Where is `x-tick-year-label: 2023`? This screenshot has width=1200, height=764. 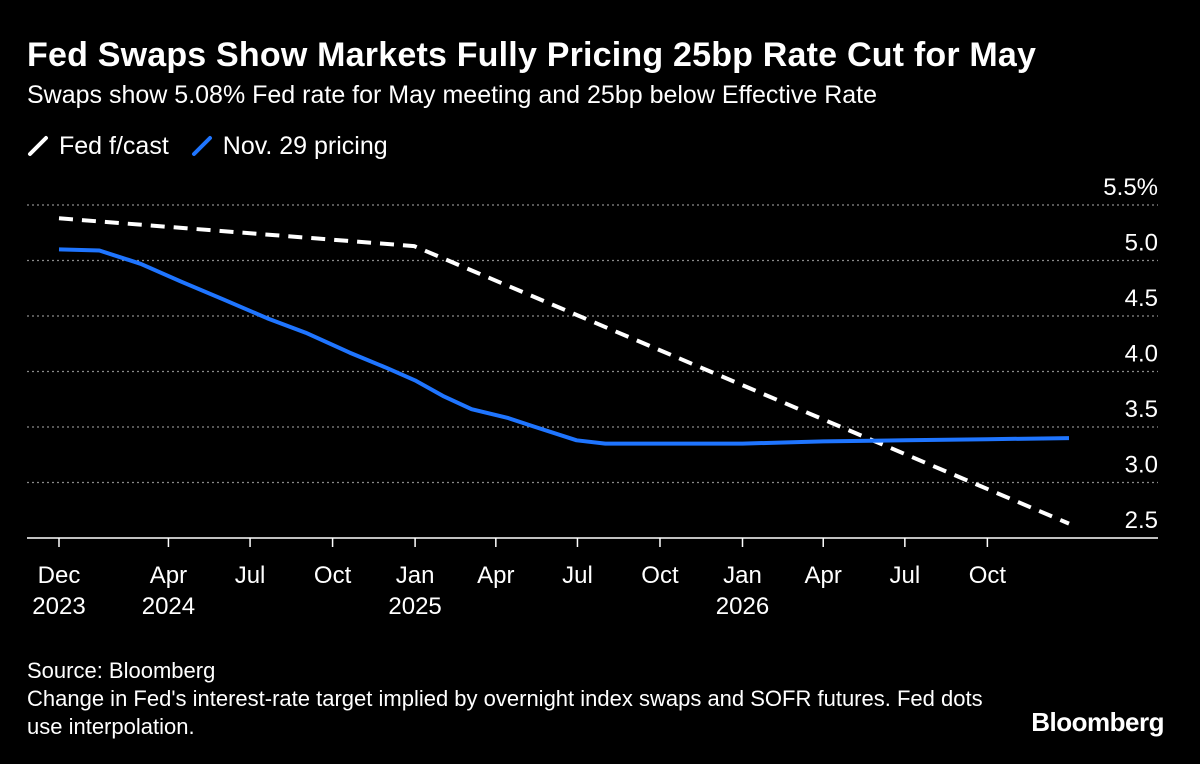
x-tick-year-label: 2023 is located at coordinates (58, 606).